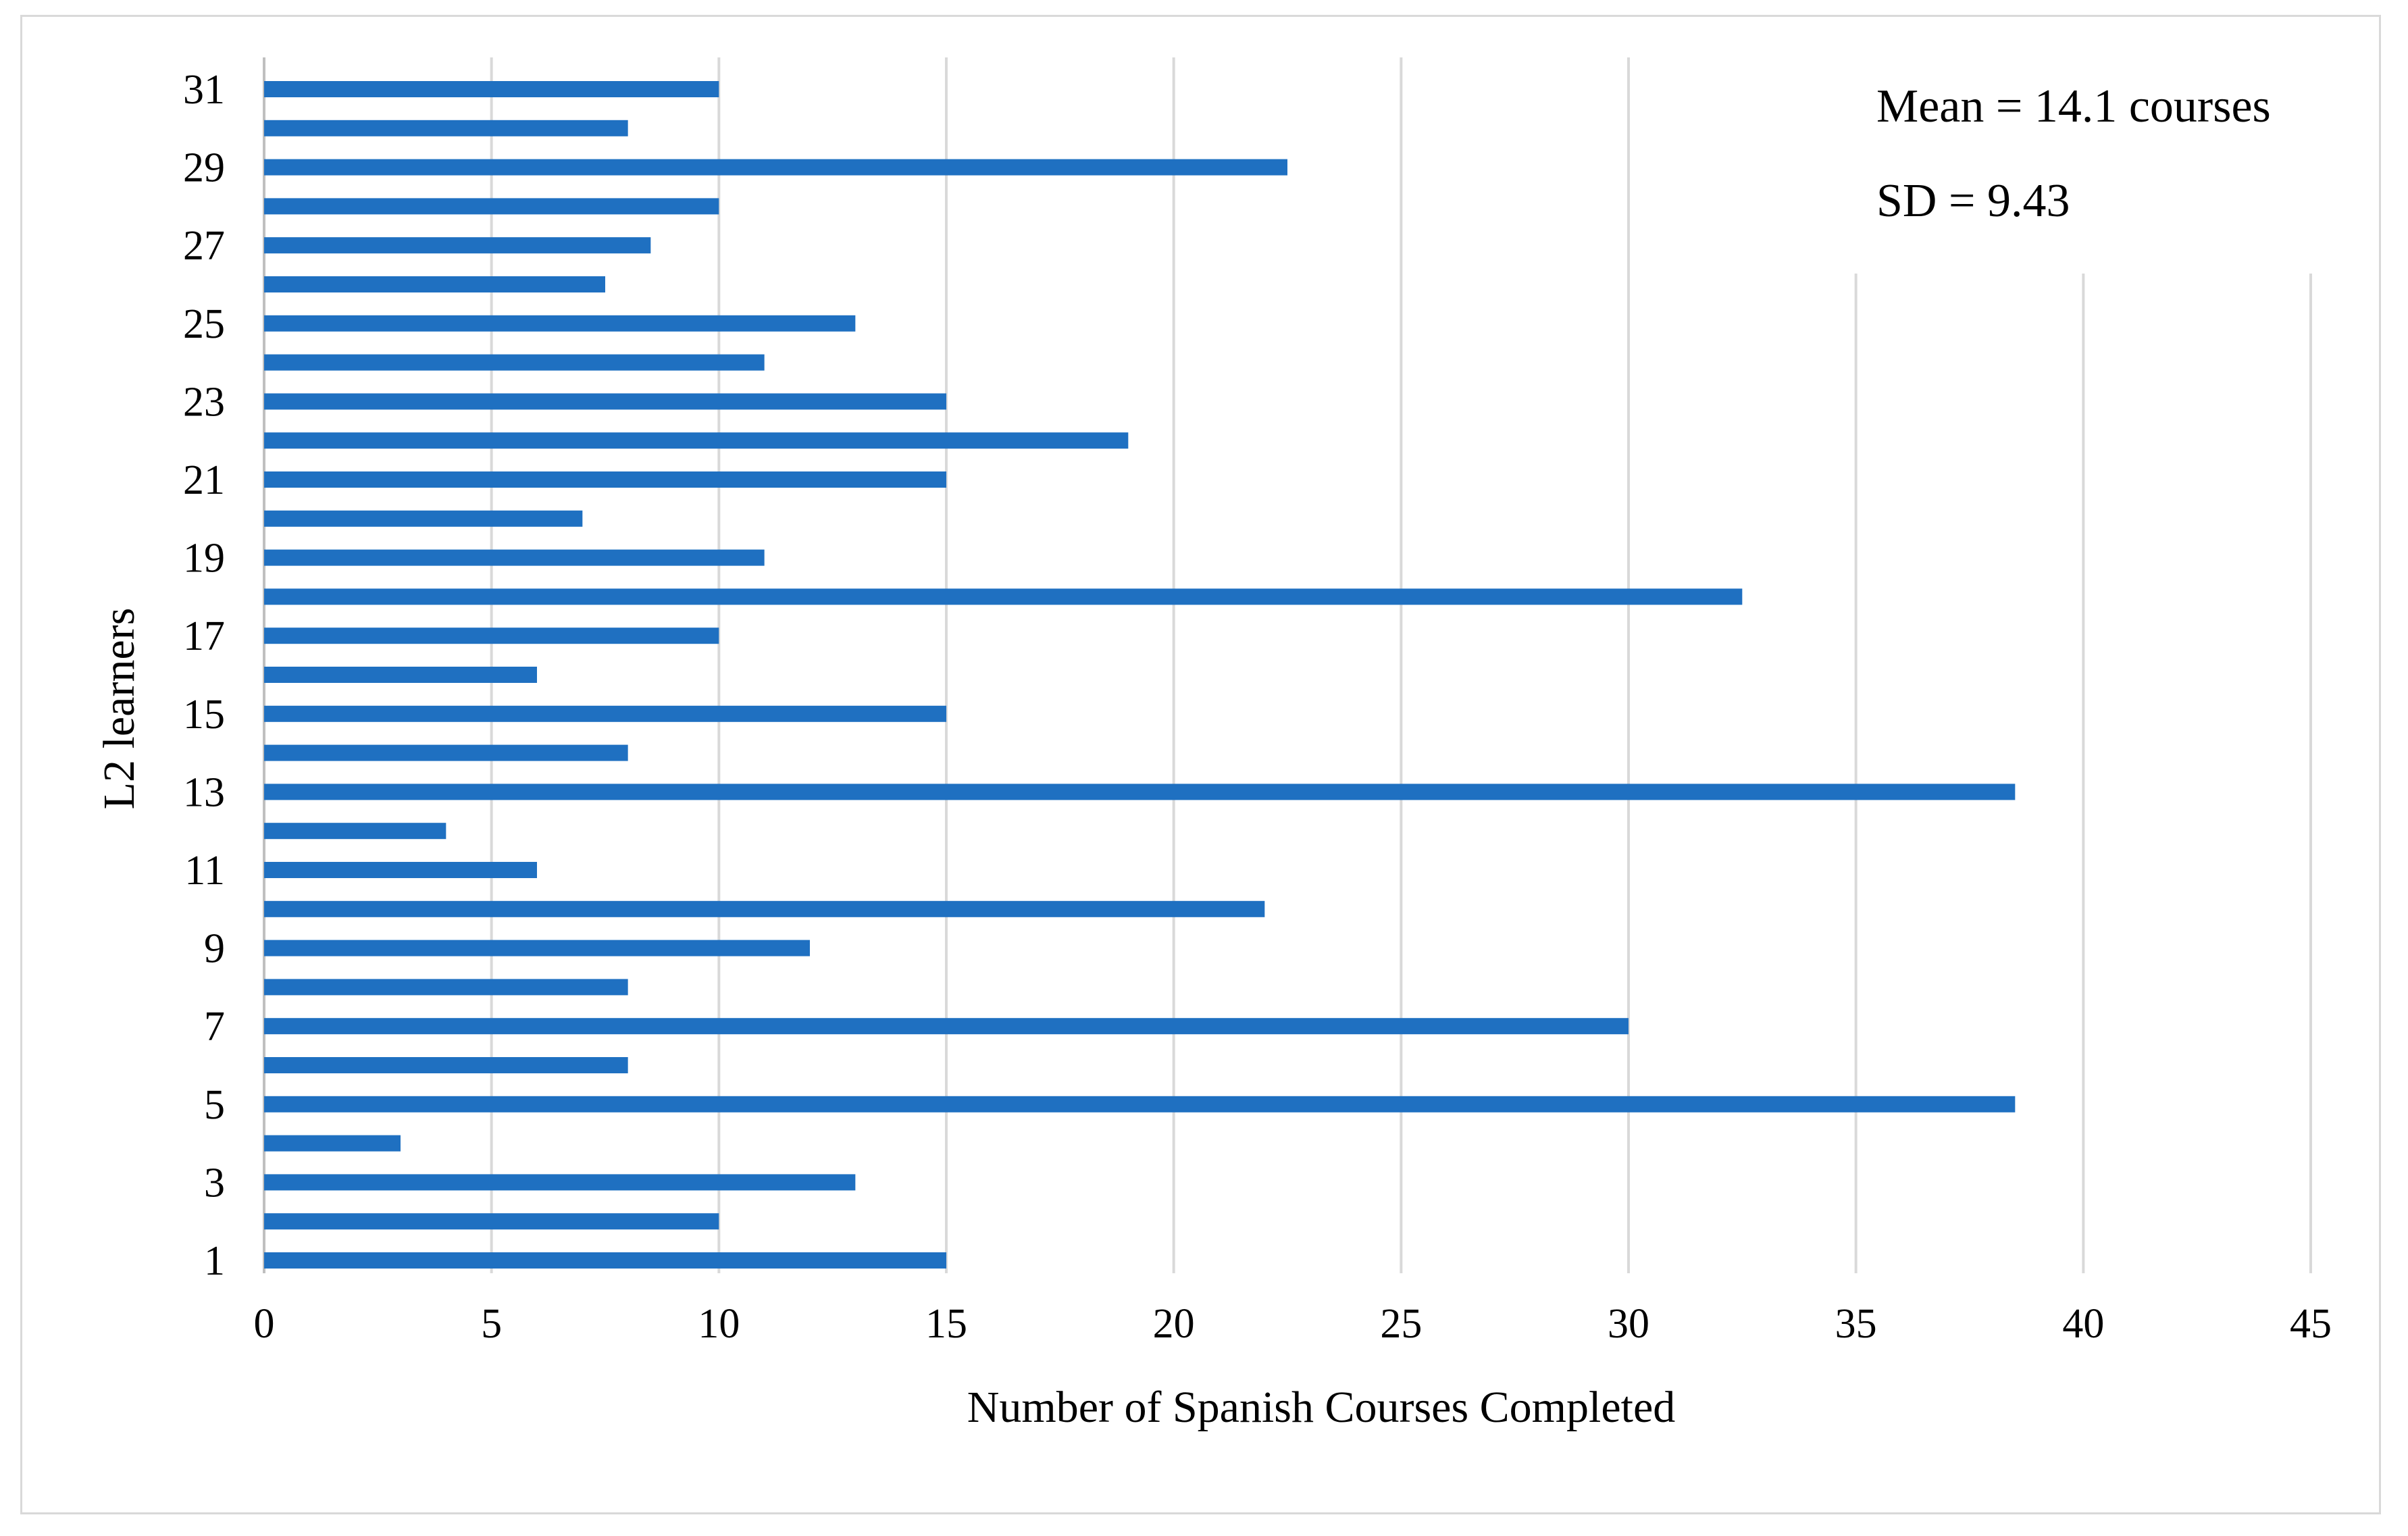 This screenshot has width=2408, height=1536. I want to click on y-tick-label: 5, so click(214, 1105).